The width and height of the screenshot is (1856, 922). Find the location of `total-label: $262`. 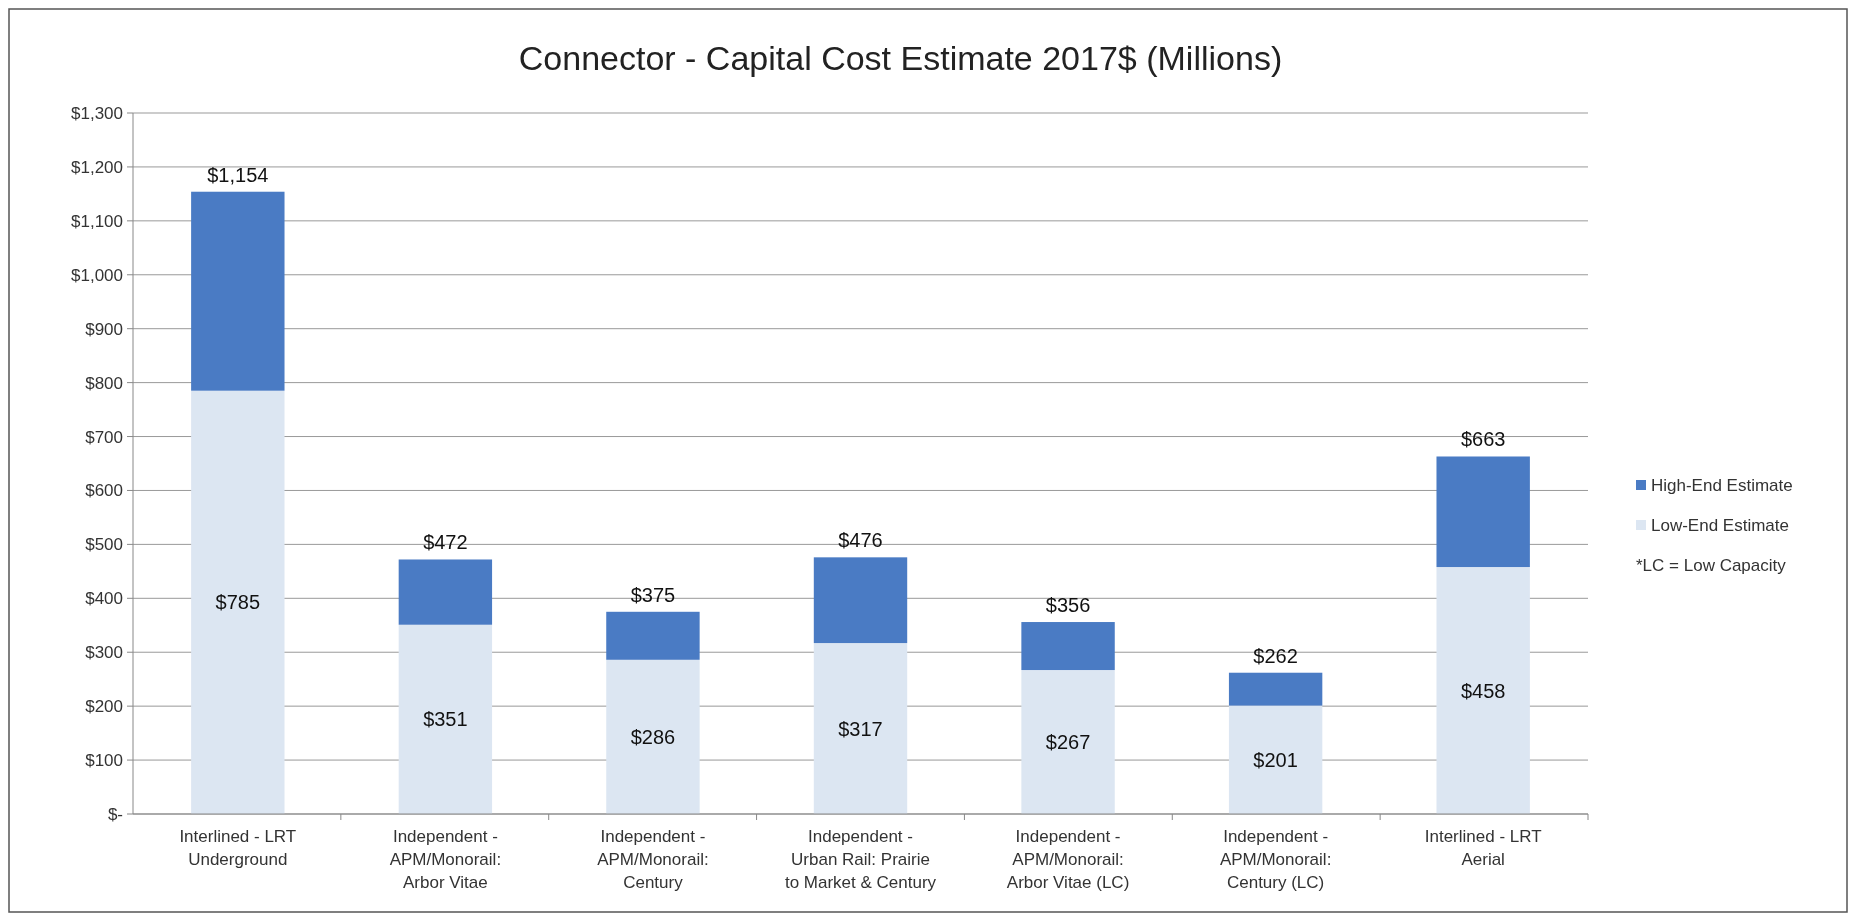

total-label: $262 is located at coordinates (1275, 655).